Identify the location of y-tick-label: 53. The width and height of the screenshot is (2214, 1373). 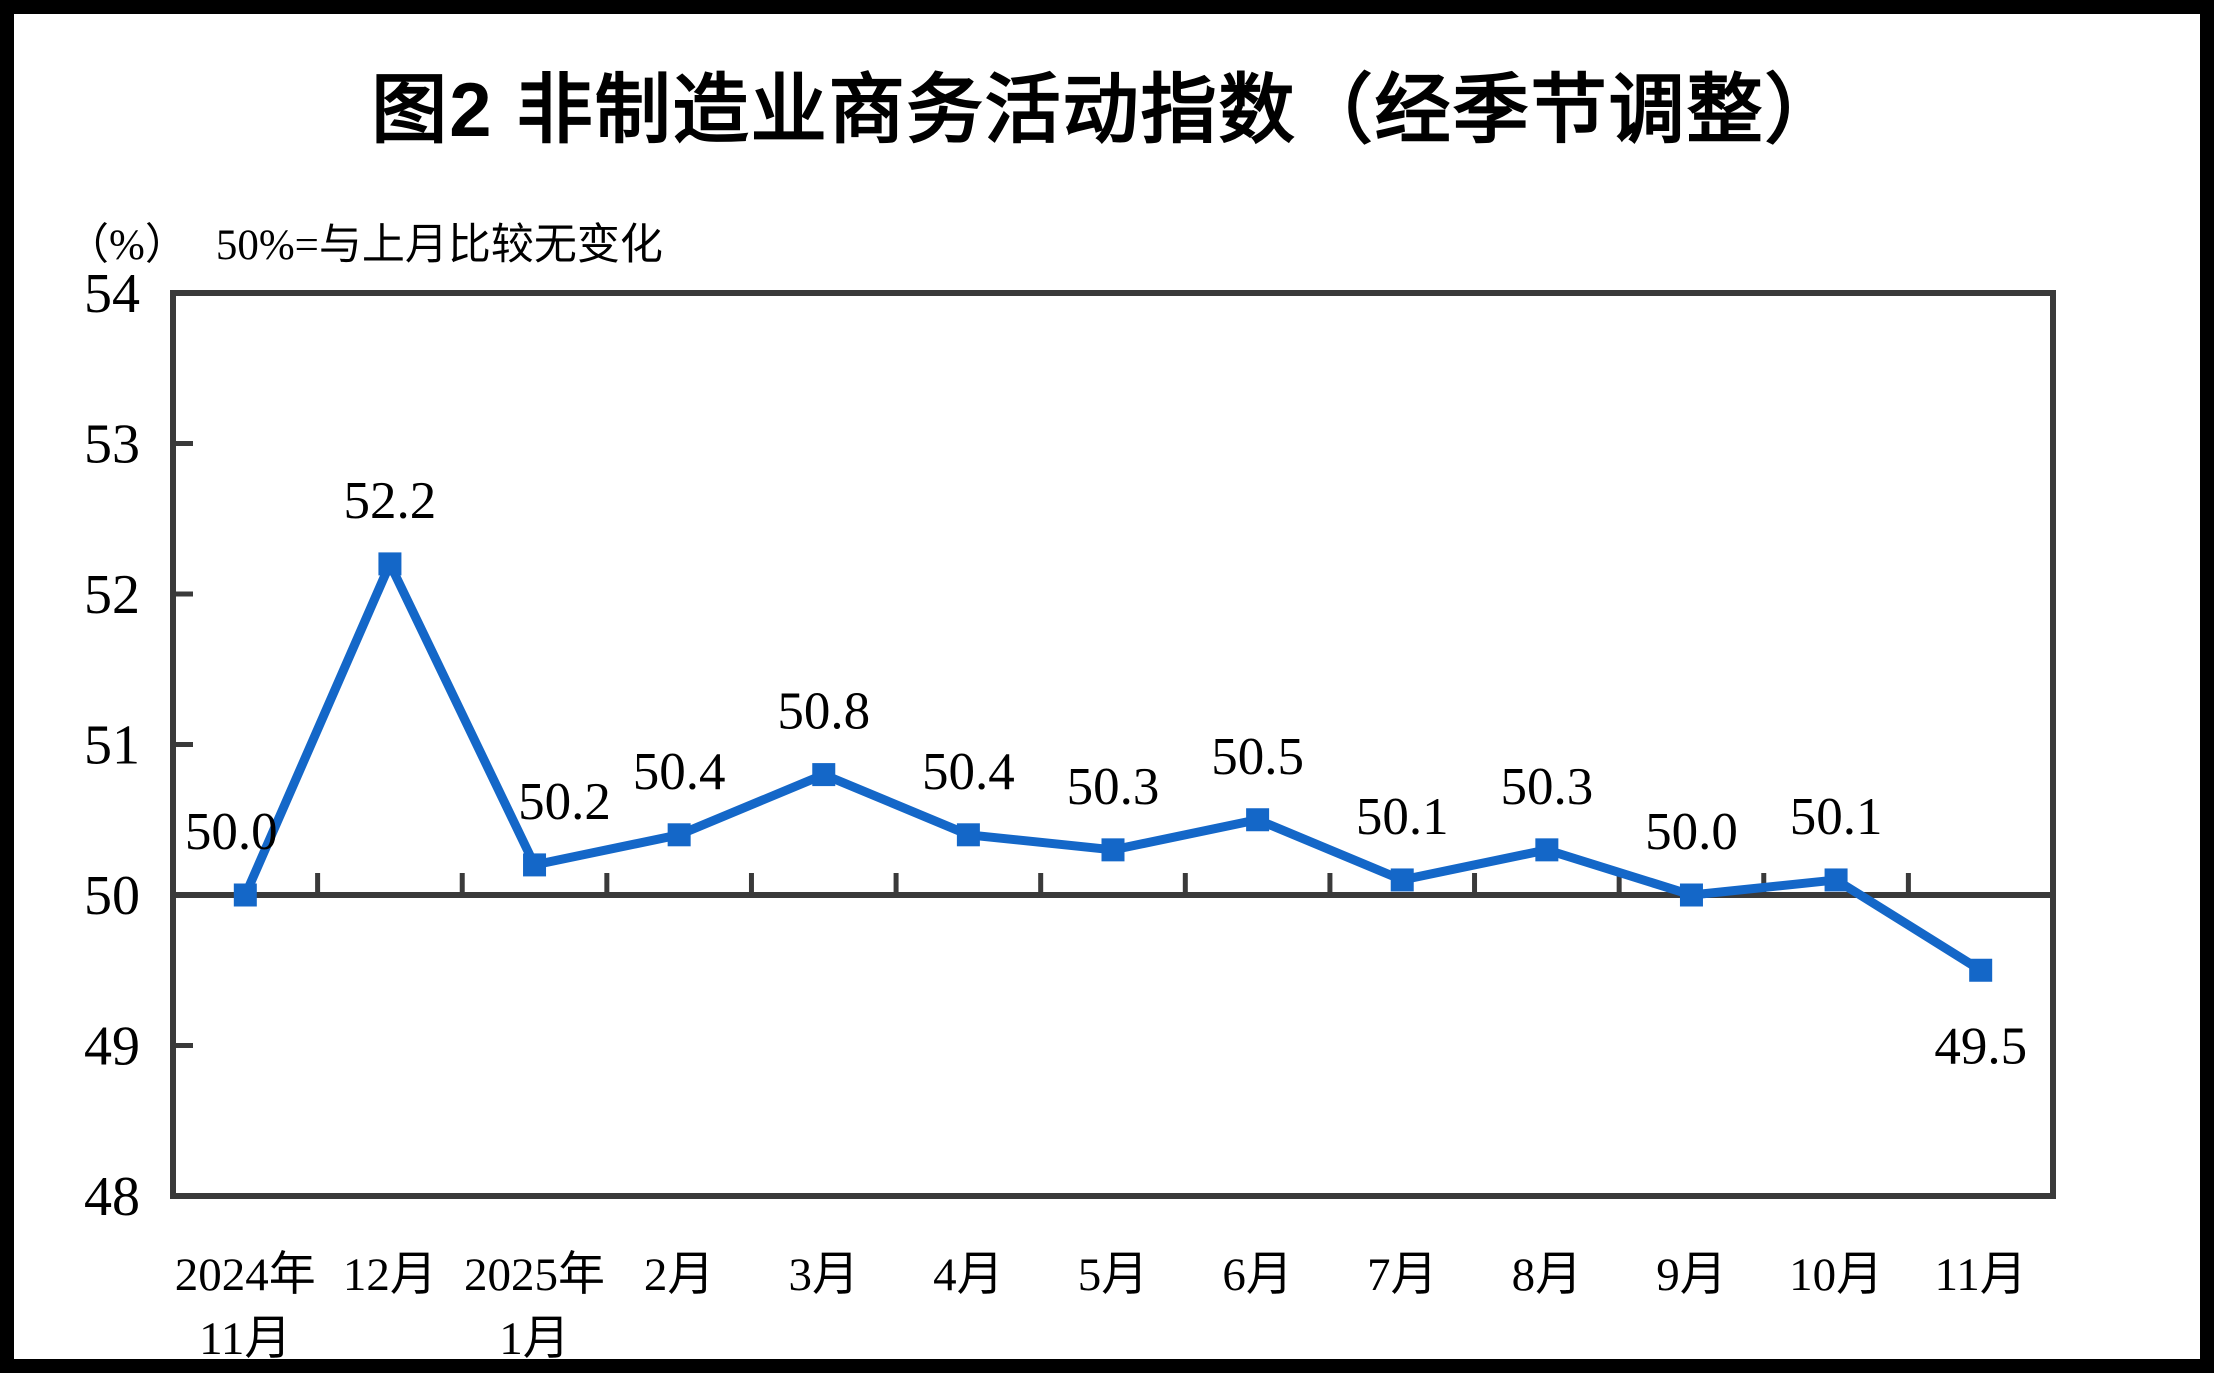
(112, 445).